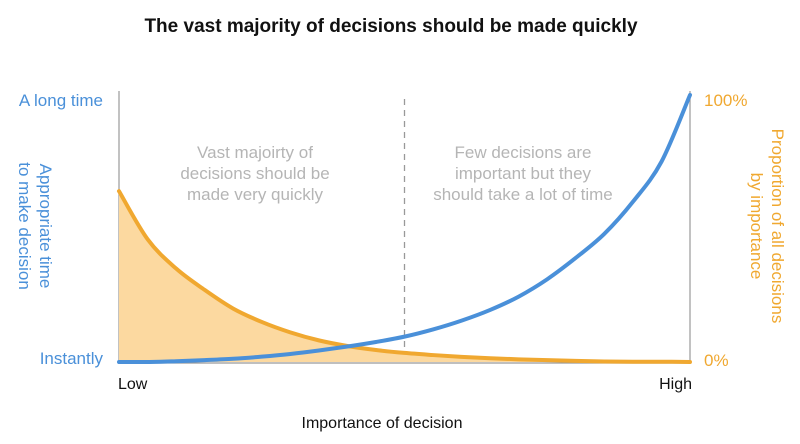 The image size is (800, 444). What do you see at coordinates (72, 358) in the screenshot?
I see `y-left-bottom-label: Instantly` at bounding box center [72, 358].